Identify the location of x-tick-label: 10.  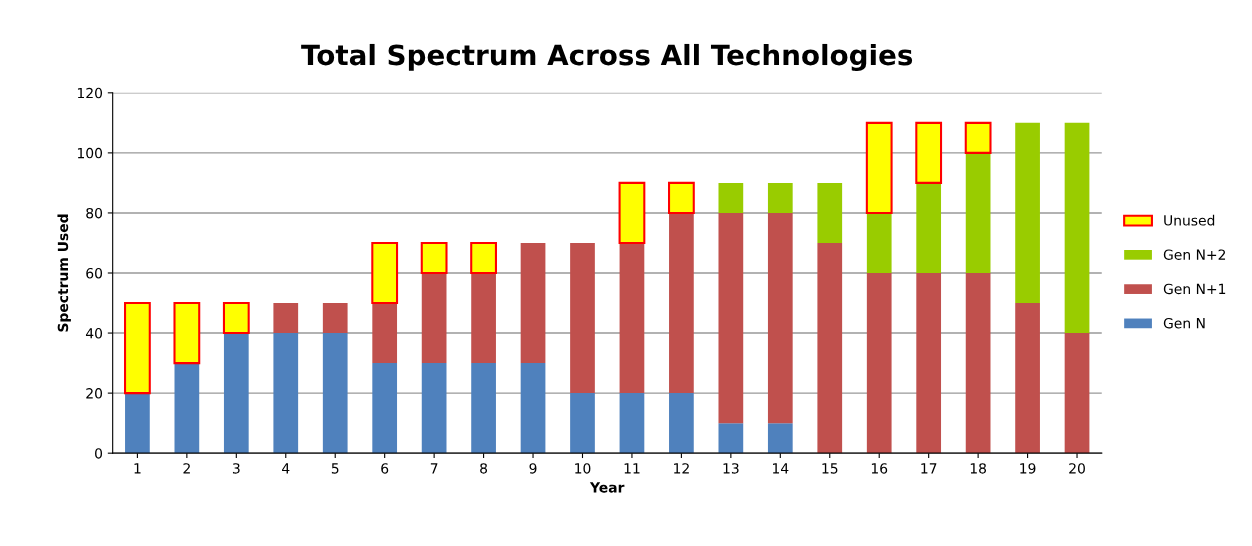
(583, 468).